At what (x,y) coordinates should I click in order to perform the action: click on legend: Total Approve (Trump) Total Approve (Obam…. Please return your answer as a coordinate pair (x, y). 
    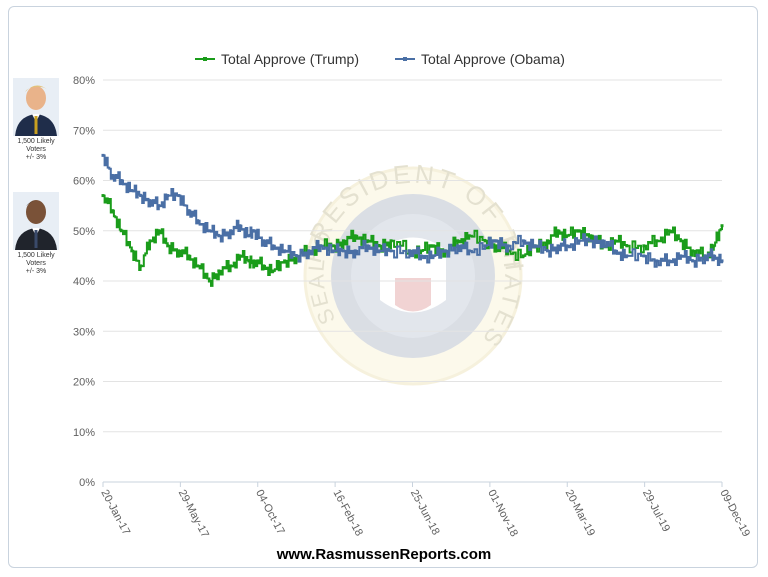
    Looking at the image, I should click on (380, 59).